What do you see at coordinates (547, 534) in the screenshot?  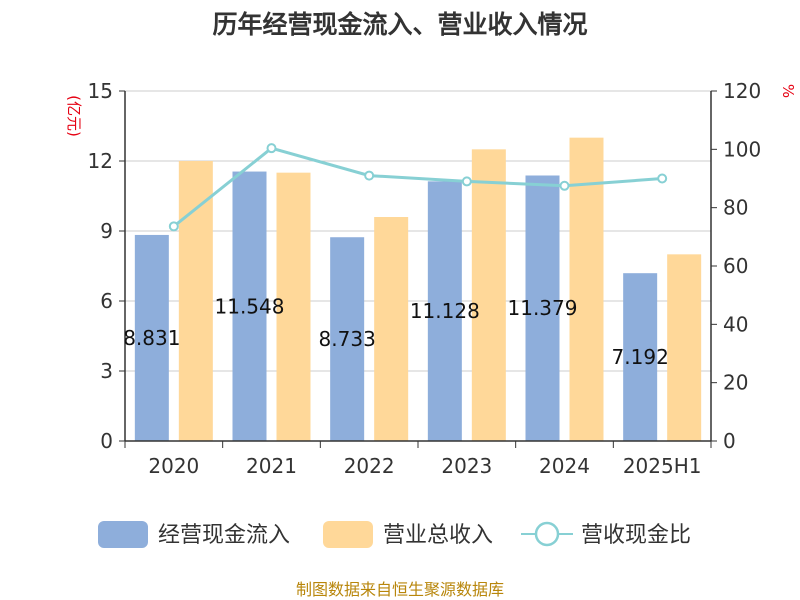 I see `legend-swatch-marker` at bounding box center [547, 534].